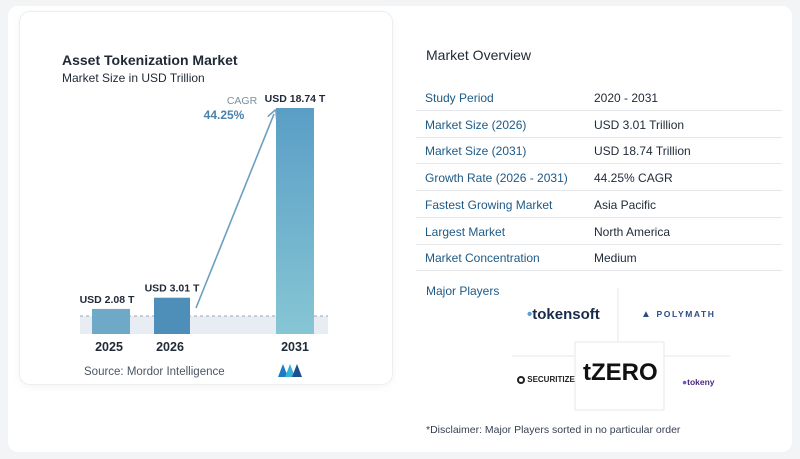 The image size is (800, 459). I want to click on polymath-bull-icon: ▲, so click(647, 314).